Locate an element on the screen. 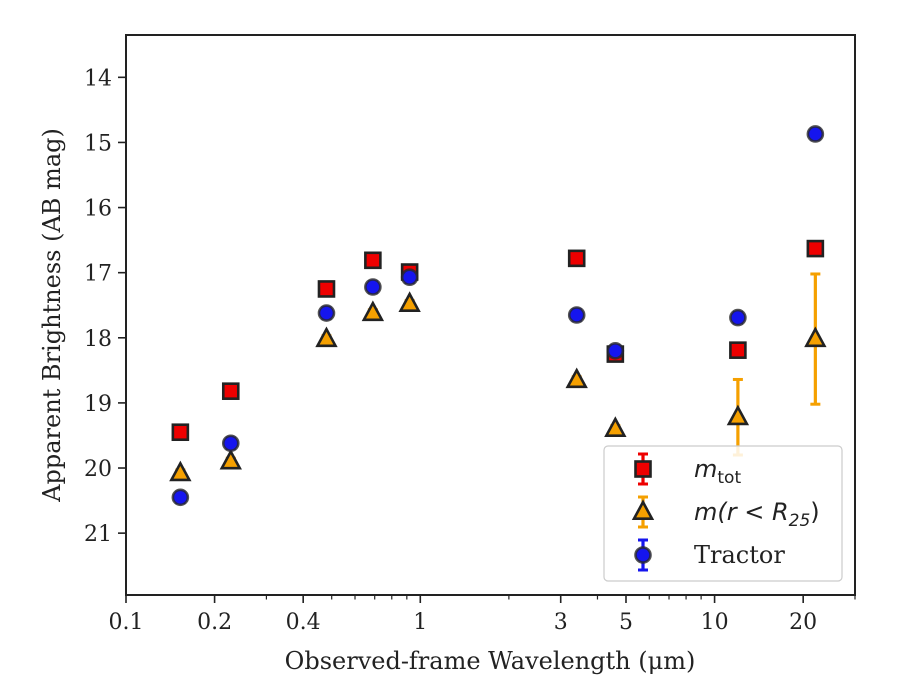  x-tick-label: 3 is located at coordinates (561, 622).